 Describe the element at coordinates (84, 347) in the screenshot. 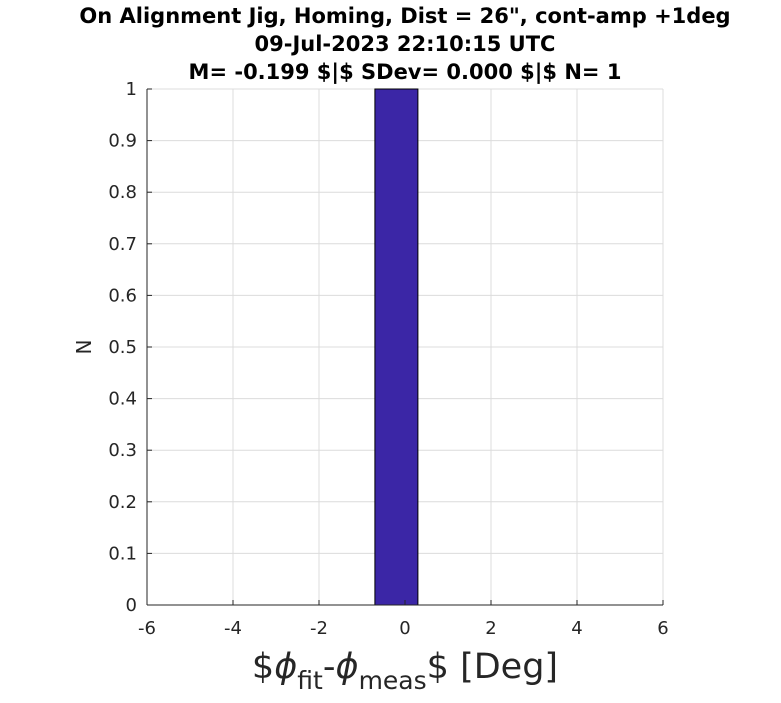

I see `y-axis-label: N` at that location.